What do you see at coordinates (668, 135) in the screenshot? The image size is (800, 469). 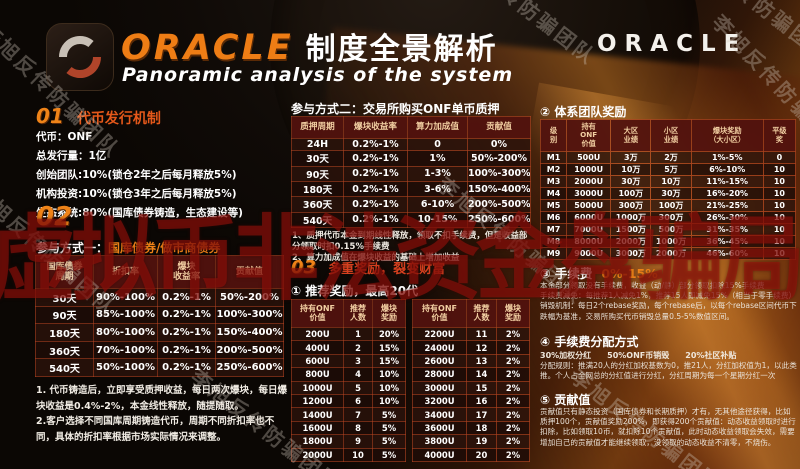 I see `table-header-row: 级 别持有 ONF 价值 大区 业绩 小区 业绩 爆块奖励 （大小区） 平级 奖` at bounding box center [668, 135].